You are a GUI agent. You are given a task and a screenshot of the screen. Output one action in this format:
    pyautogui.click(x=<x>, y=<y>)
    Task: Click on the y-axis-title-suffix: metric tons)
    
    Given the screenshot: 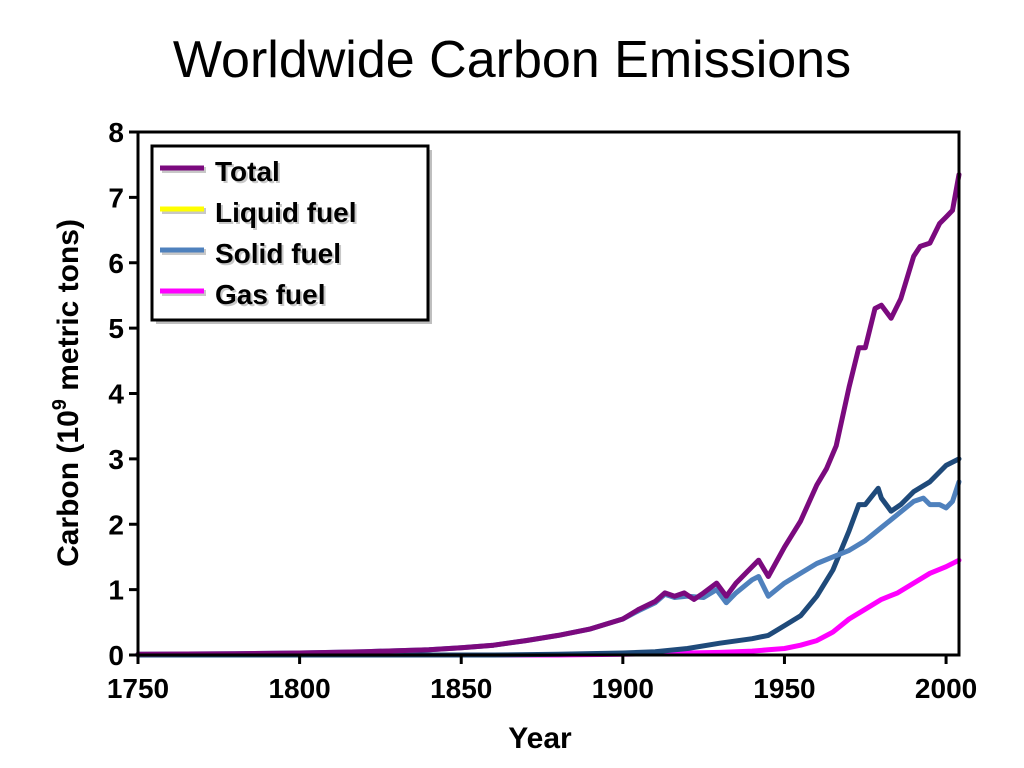 What is the action you would take?
    pyautogui.click(x=68, y=309)
    